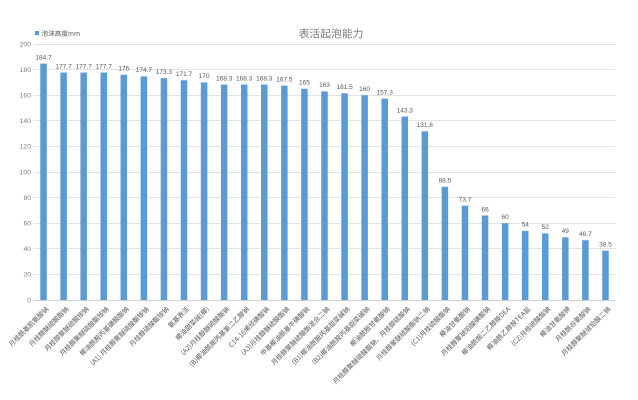 Image resolution: width=638 pixels, height=400 pixels. I want to click on svg-text: 157.3, so click(385, 93).